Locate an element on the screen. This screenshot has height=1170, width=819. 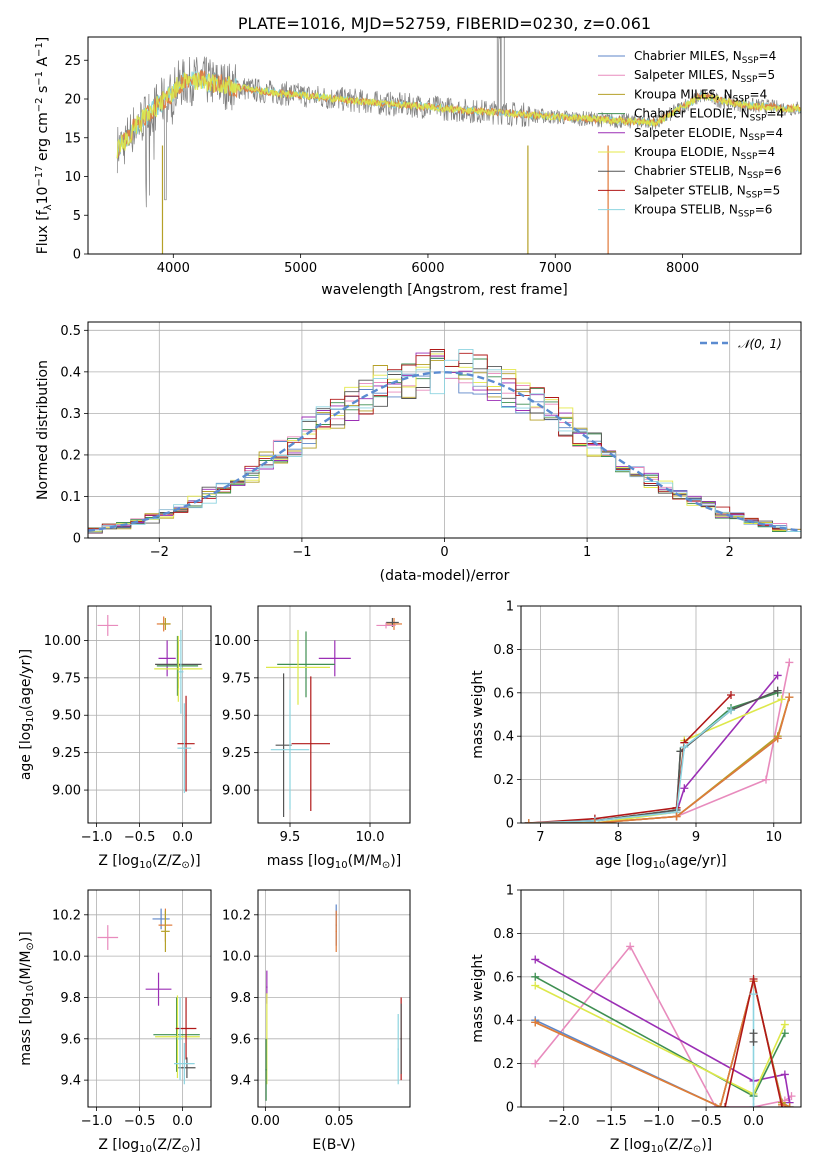
residuals-plot-area is located at coordinates (444, 442).